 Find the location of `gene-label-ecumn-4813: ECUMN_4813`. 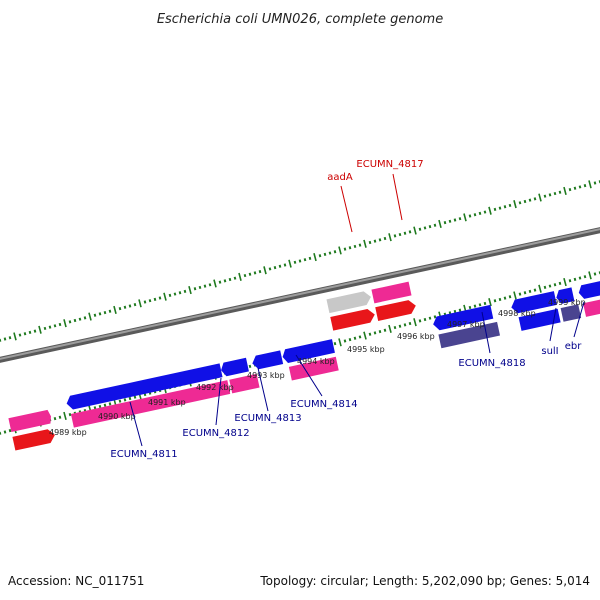

gene-label-ecumn-4813: ECUMN_4813 is located at coordinates (267, 418).